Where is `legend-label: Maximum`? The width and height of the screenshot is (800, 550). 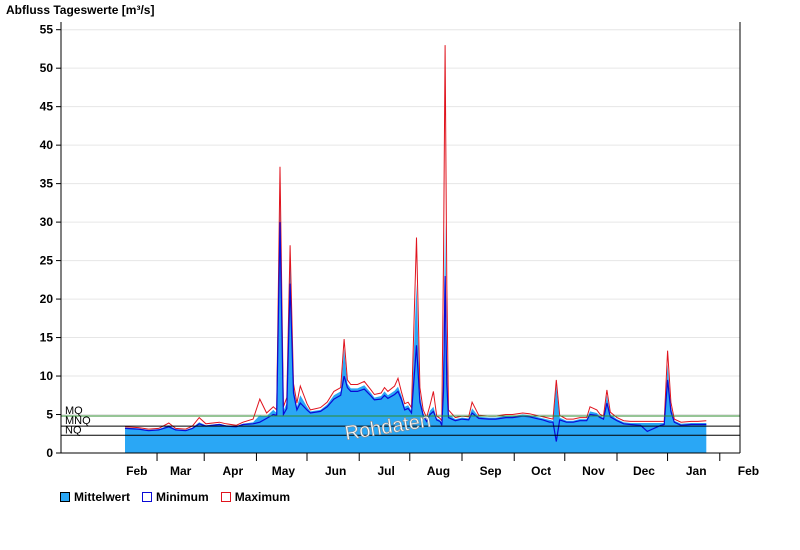 legend-label: Maximum is located at coordinates (262, 497).